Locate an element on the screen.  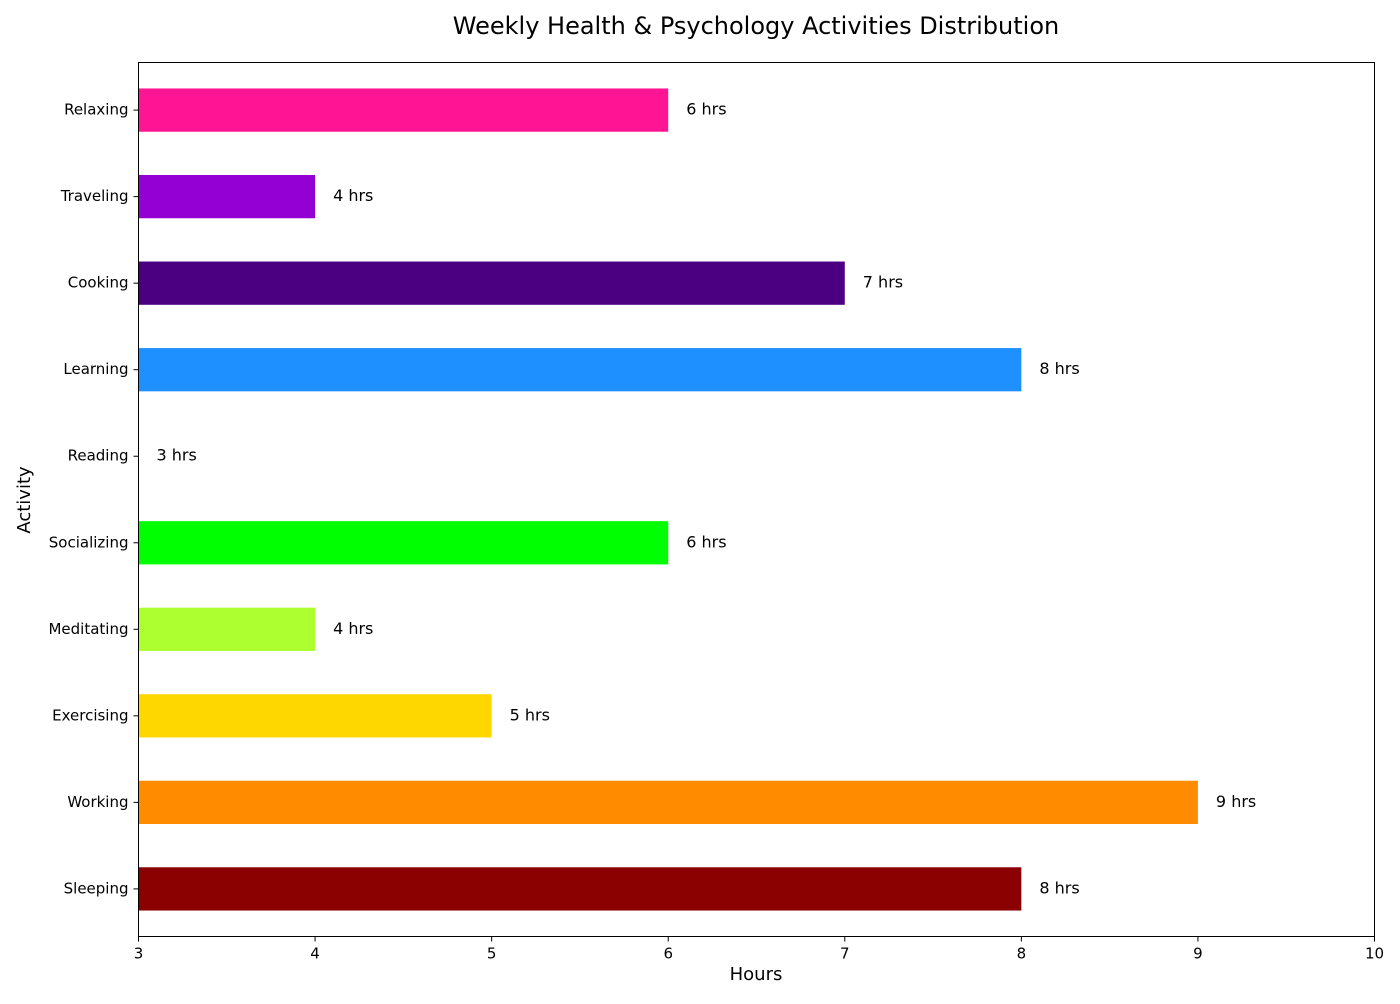
value-label-exercising: 5 hrs is located at coordinates (530, 714).